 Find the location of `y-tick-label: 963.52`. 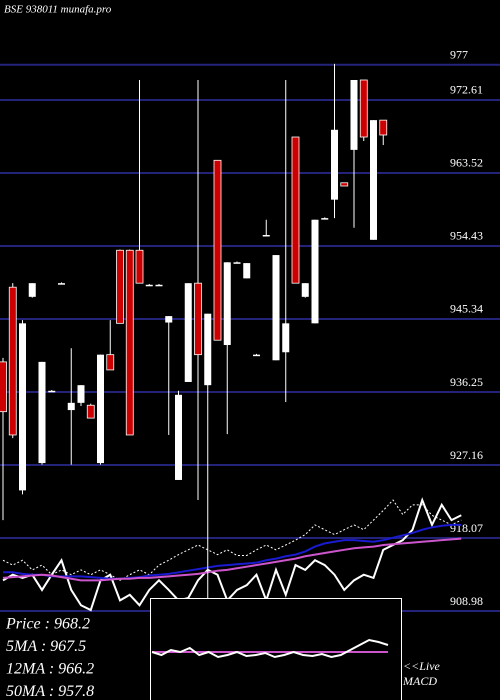

y-tick-label: 963.52 is located at coordinates (466, 163).